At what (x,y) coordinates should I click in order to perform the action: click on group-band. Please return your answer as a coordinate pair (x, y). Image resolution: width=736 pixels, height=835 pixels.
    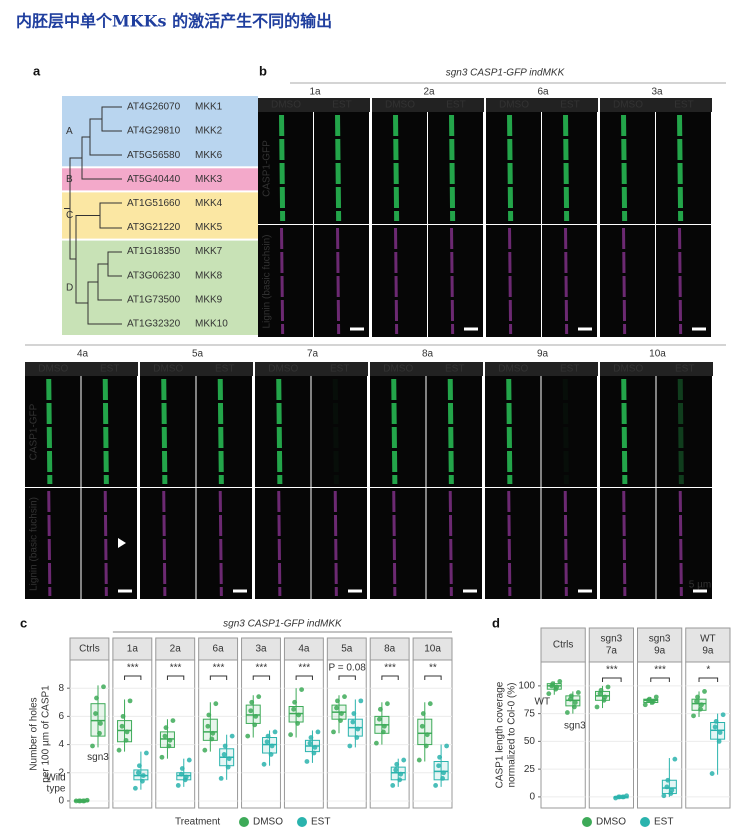
    Looking at the image, I should click on (160, 179).